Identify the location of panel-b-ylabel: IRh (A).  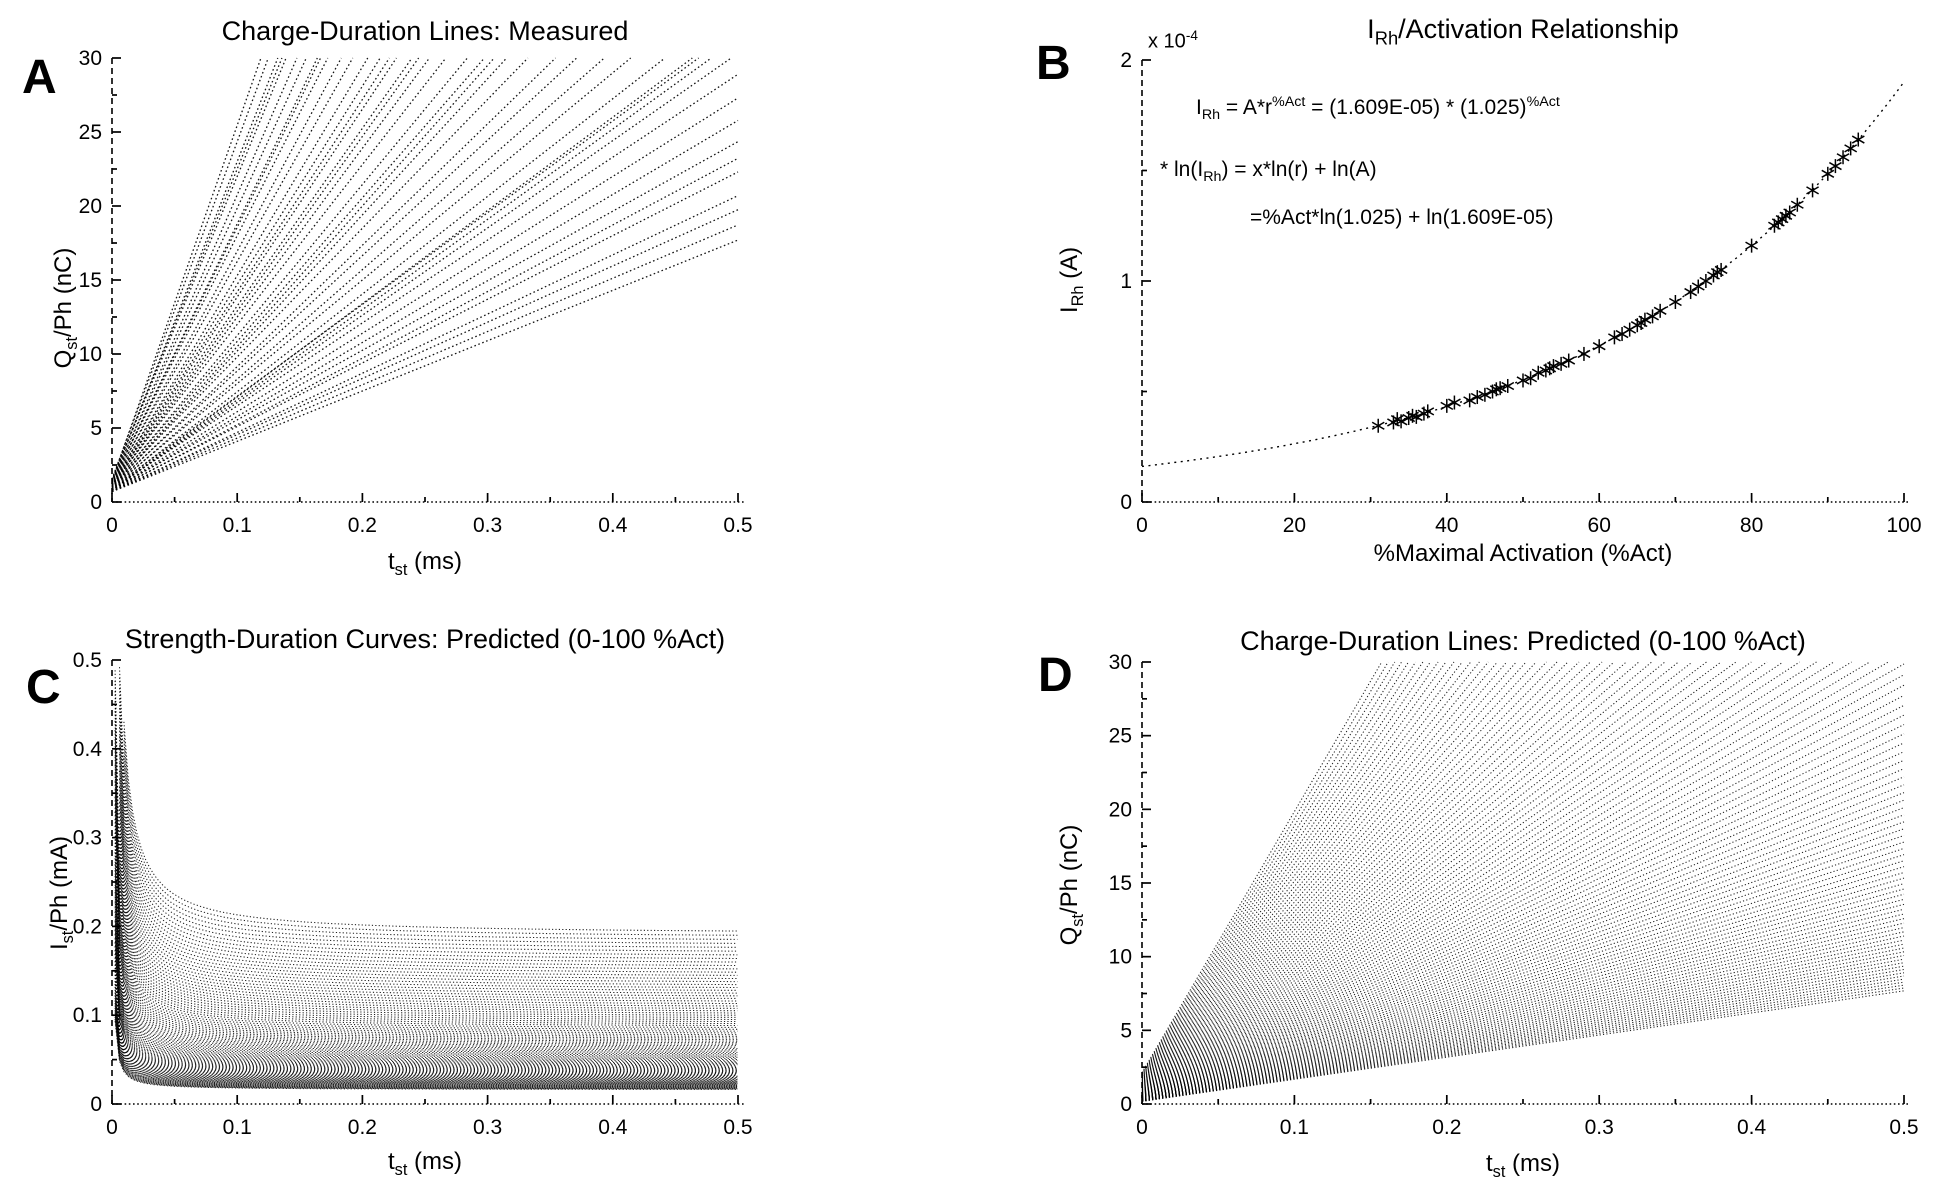
(1071, 280).